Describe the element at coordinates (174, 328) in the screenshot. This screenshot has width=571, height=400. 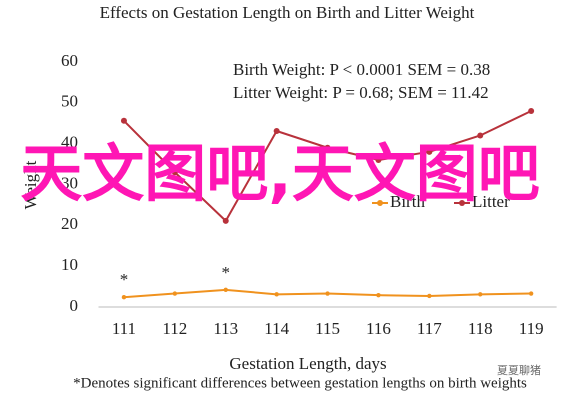
I see `x-tick-label: 112` at that location.